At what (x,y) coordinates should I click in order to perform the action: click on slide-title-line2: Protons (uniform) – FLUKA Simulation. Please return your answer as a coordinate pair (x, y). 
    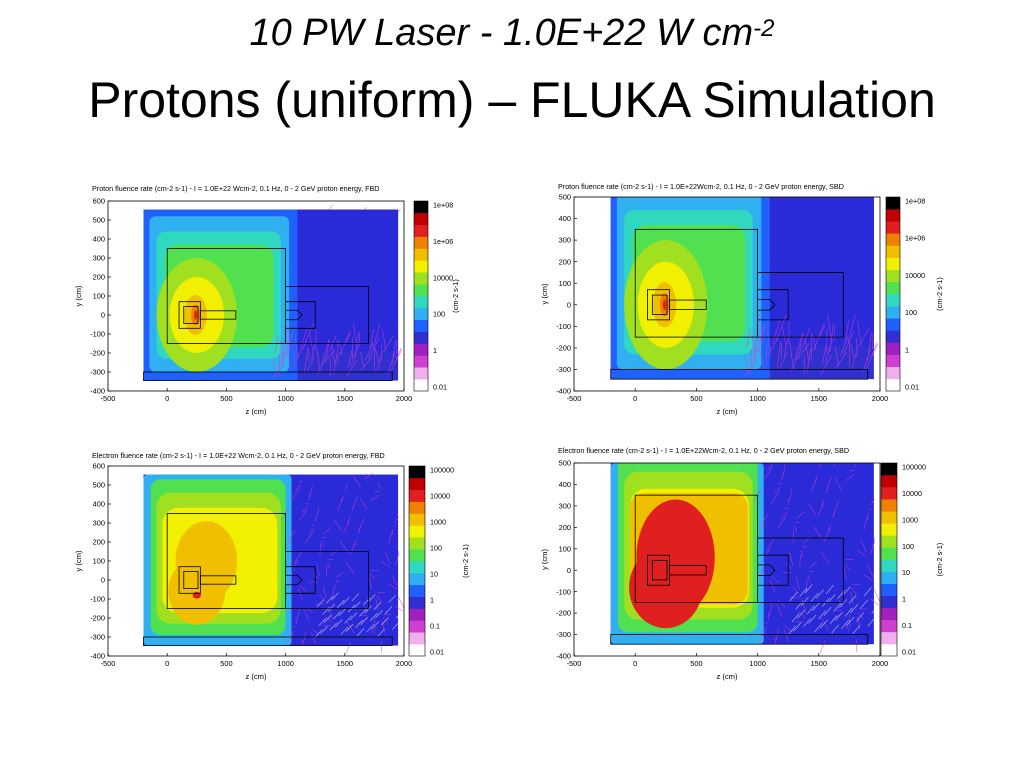
    Looking at the image, I should click on (512, 100).